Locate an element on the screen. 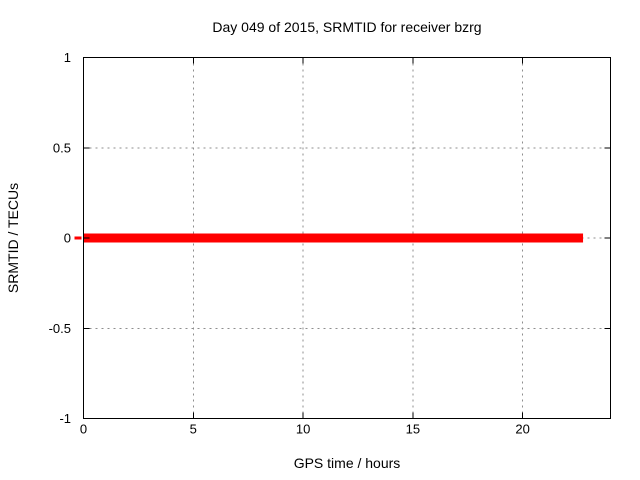 The height and width of the screenshot is (480, 640). x-tick-label: 15 is located at coordinates (413, 429).